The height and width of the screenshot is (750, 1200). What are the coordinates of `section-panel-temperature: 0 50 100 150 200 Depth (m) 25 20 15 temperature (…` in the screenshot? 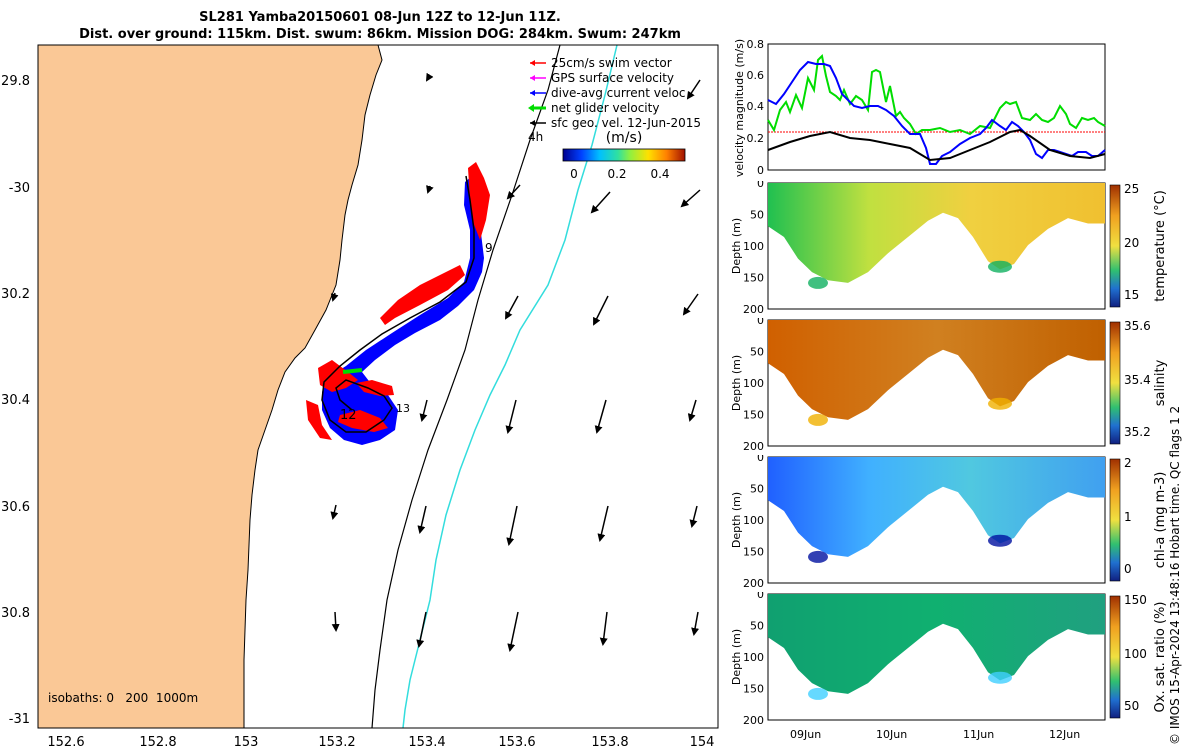 It's located at (949, 248).